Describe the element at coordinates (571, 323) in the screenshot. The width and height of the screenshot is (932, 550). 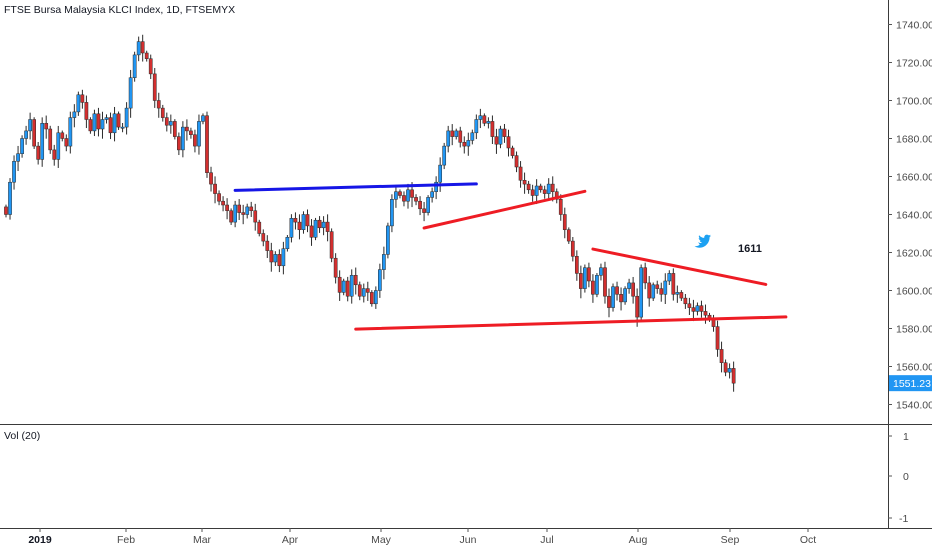
I see `red-support-line` at that location.